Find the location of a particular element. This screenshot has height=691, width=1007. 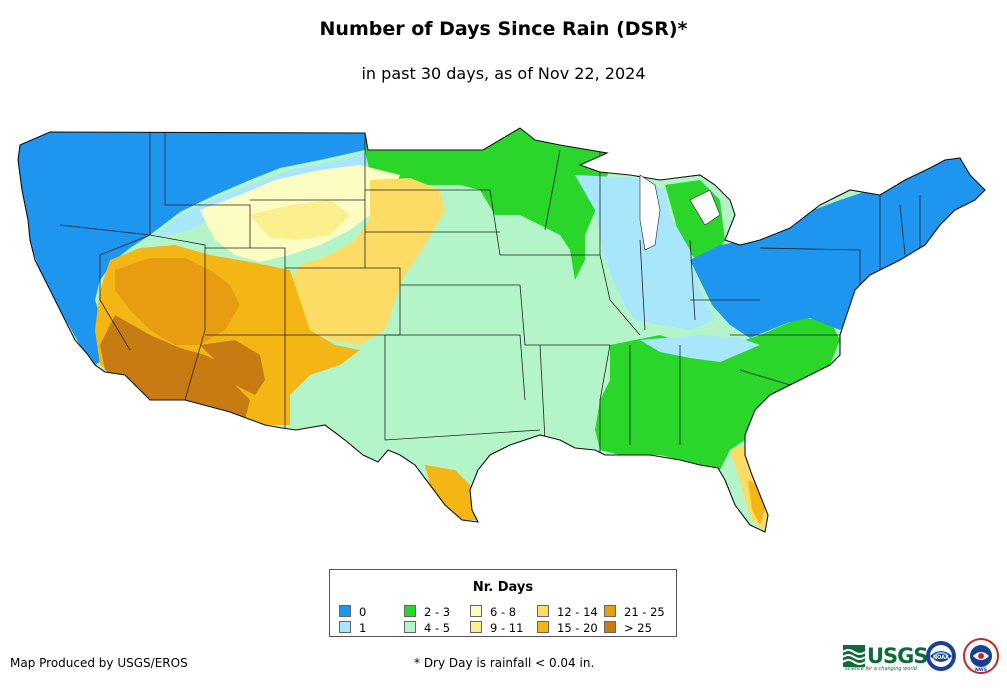

map-credit: Map Produced by USGS/EROS is located at coordinates (99, 663).